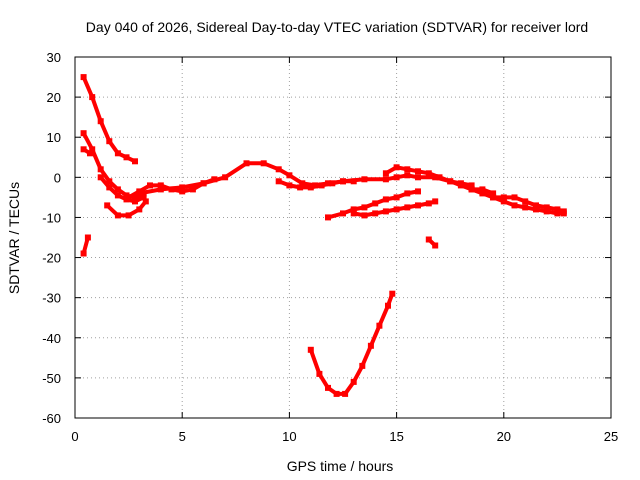 The image size is (640, 480). Describe the element at coordinates (51, 217) in the screenshot. I see `y-tick-label: -10` at that location.